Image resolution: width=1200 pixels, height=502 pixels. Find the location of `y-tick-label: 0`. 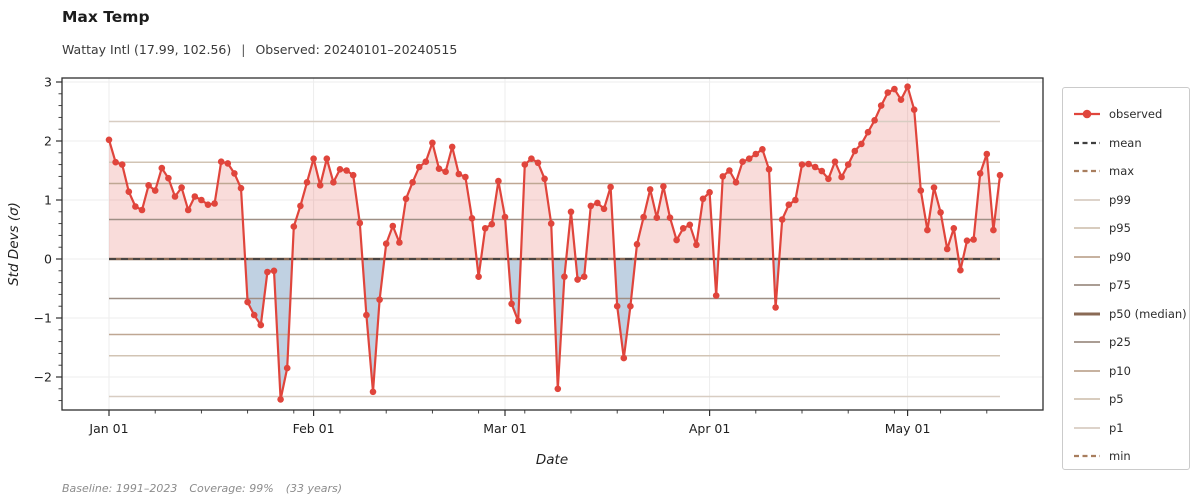

y-tick-label: 0 is located at coordinates (48, 258).